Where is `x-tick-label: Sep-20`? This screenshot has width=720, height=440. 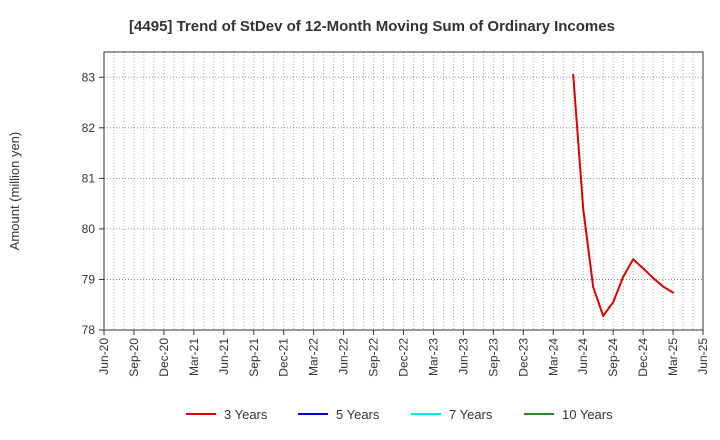 x-tick-label: Sep-20 is located at coordinates (134, 357).